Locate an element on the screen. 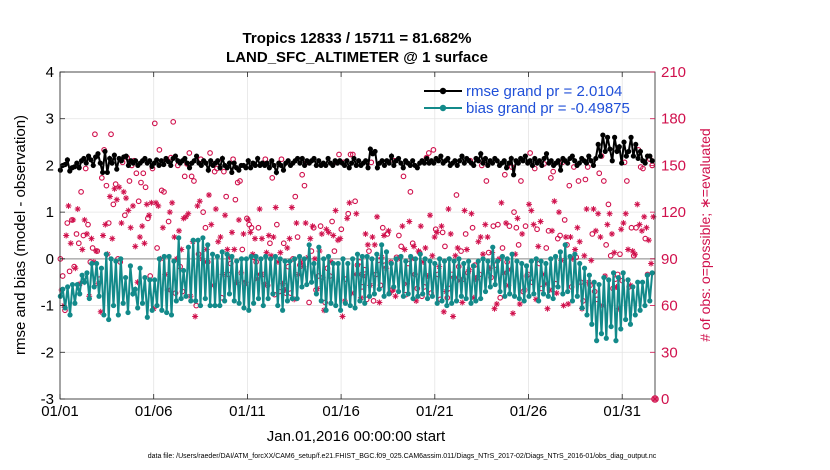 This screenshot has height=470, width=830. x-tick-label: 01/21 is located at coordinates (435, 411).